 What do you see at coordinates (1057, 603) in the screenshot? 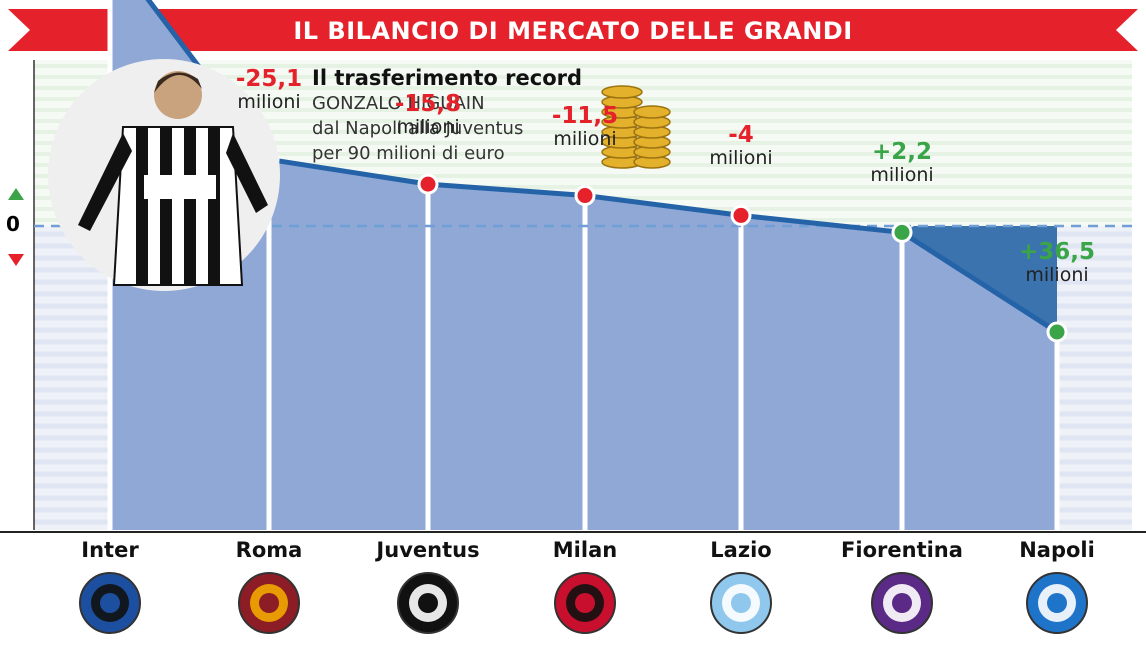
I see `napoli-logo-icon` at bounding box center [1057, 603].